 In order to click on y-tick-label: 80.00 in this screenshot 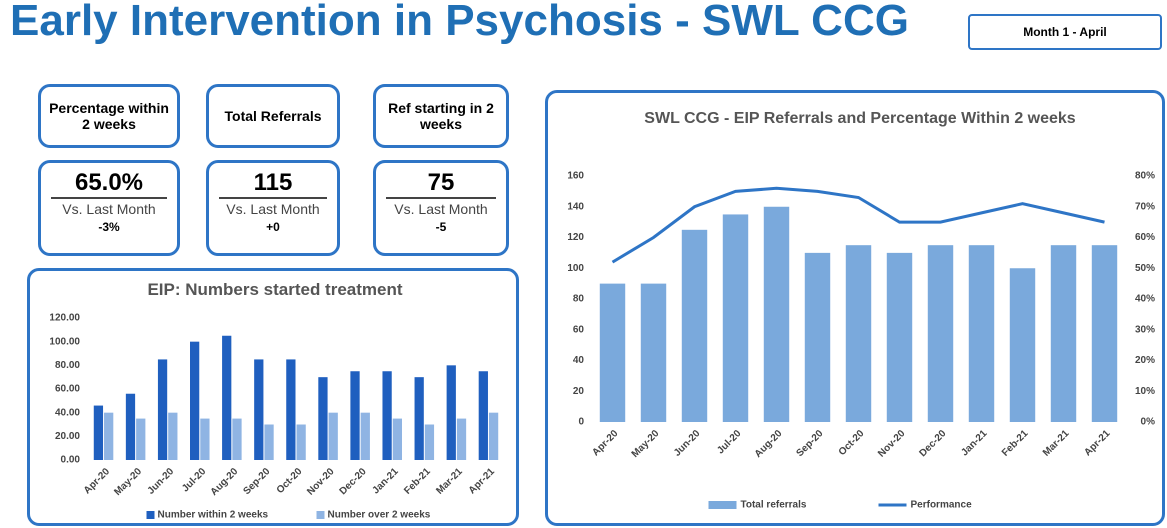, I will do `click(67, 365)`.